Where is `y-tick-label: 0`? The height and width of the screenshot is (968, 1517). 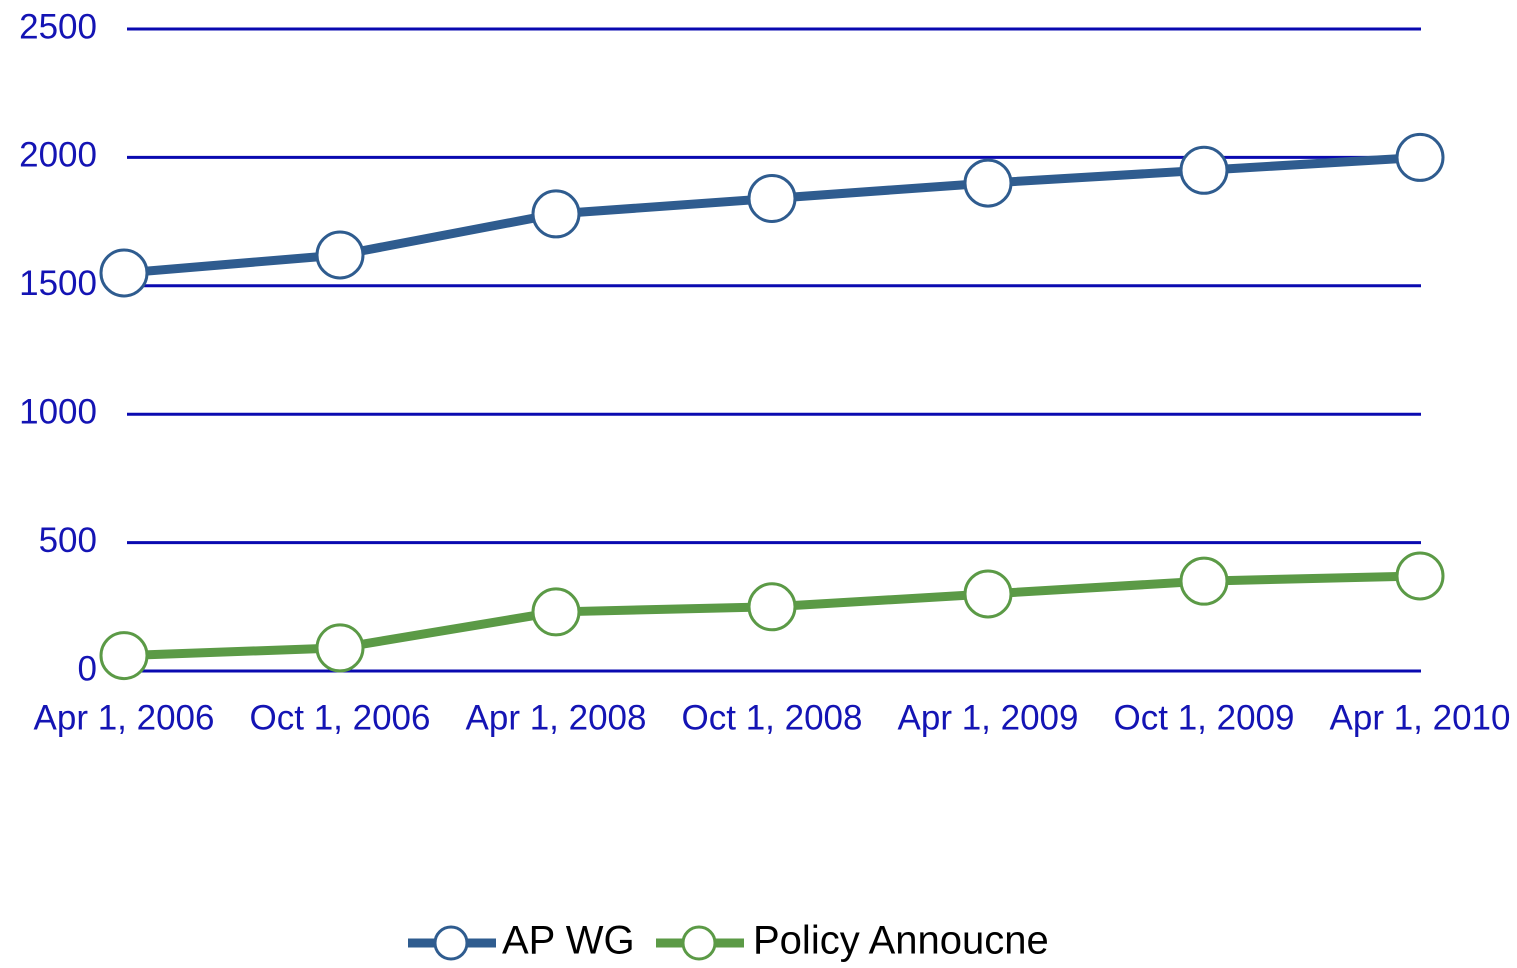
y-tick-label: 0 is located at coordinates (87, 668).